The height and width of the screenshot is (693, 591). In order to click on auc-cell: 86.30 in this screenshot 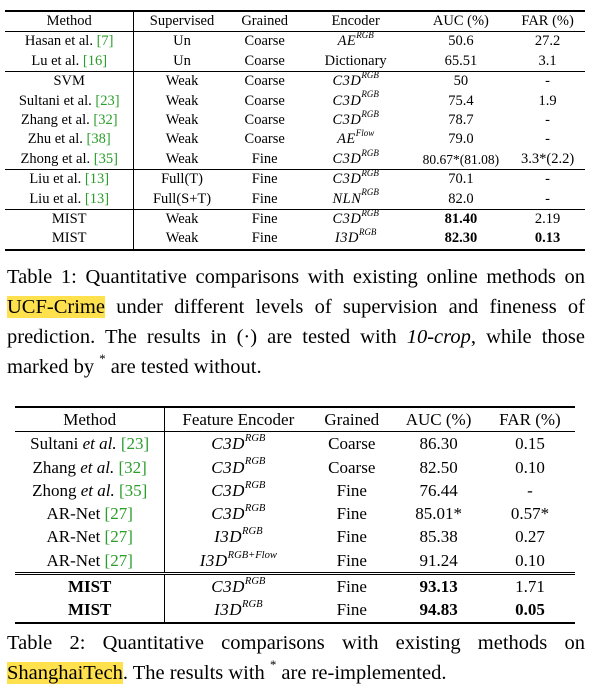, I will do `click(438, 443)`.